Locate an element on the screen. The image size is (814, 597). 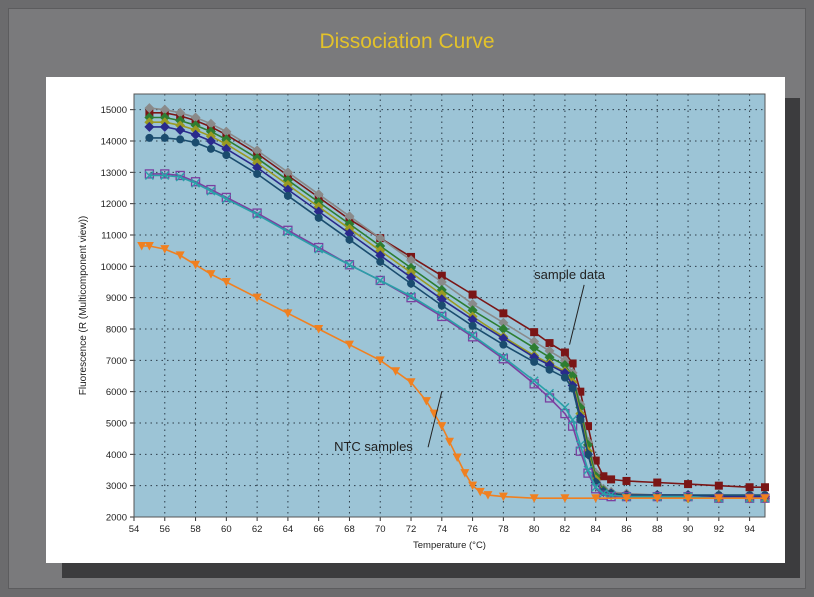
y-tick-label: 4000 is located at coordinates (116, 455).